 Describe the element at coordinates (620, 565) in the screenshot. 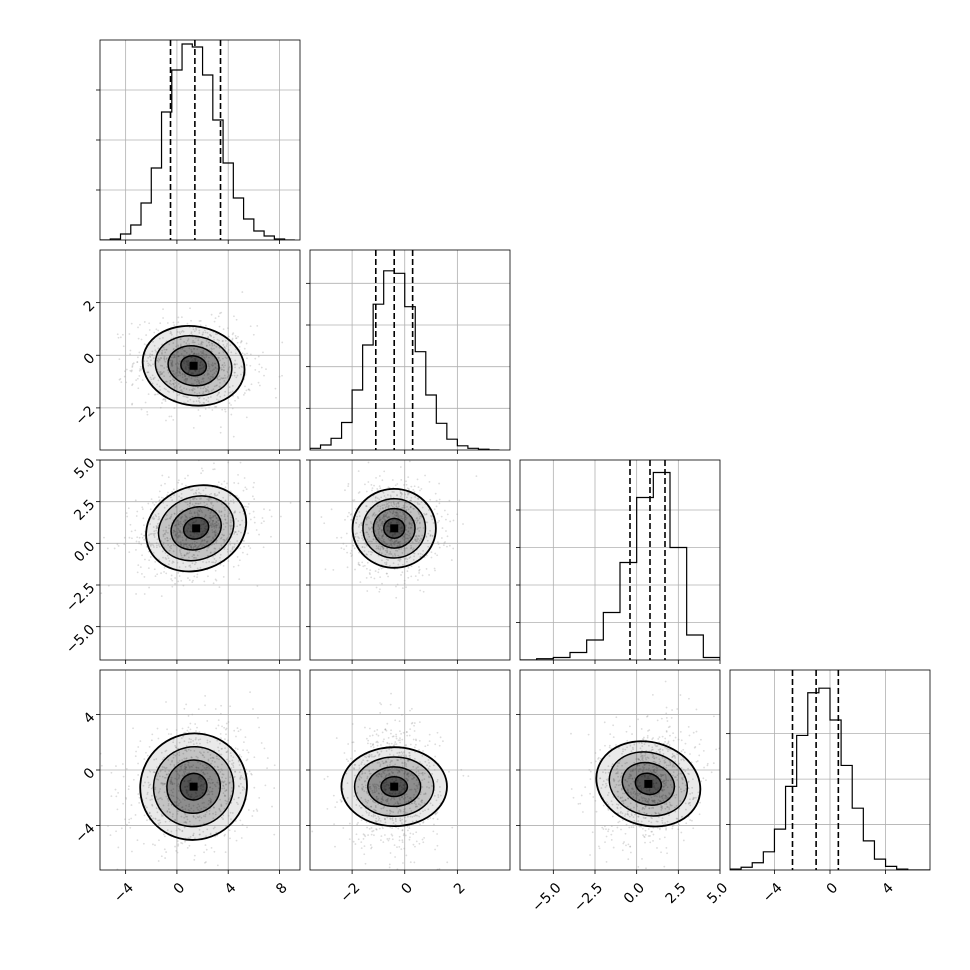

I see `histogram-line` at that location.